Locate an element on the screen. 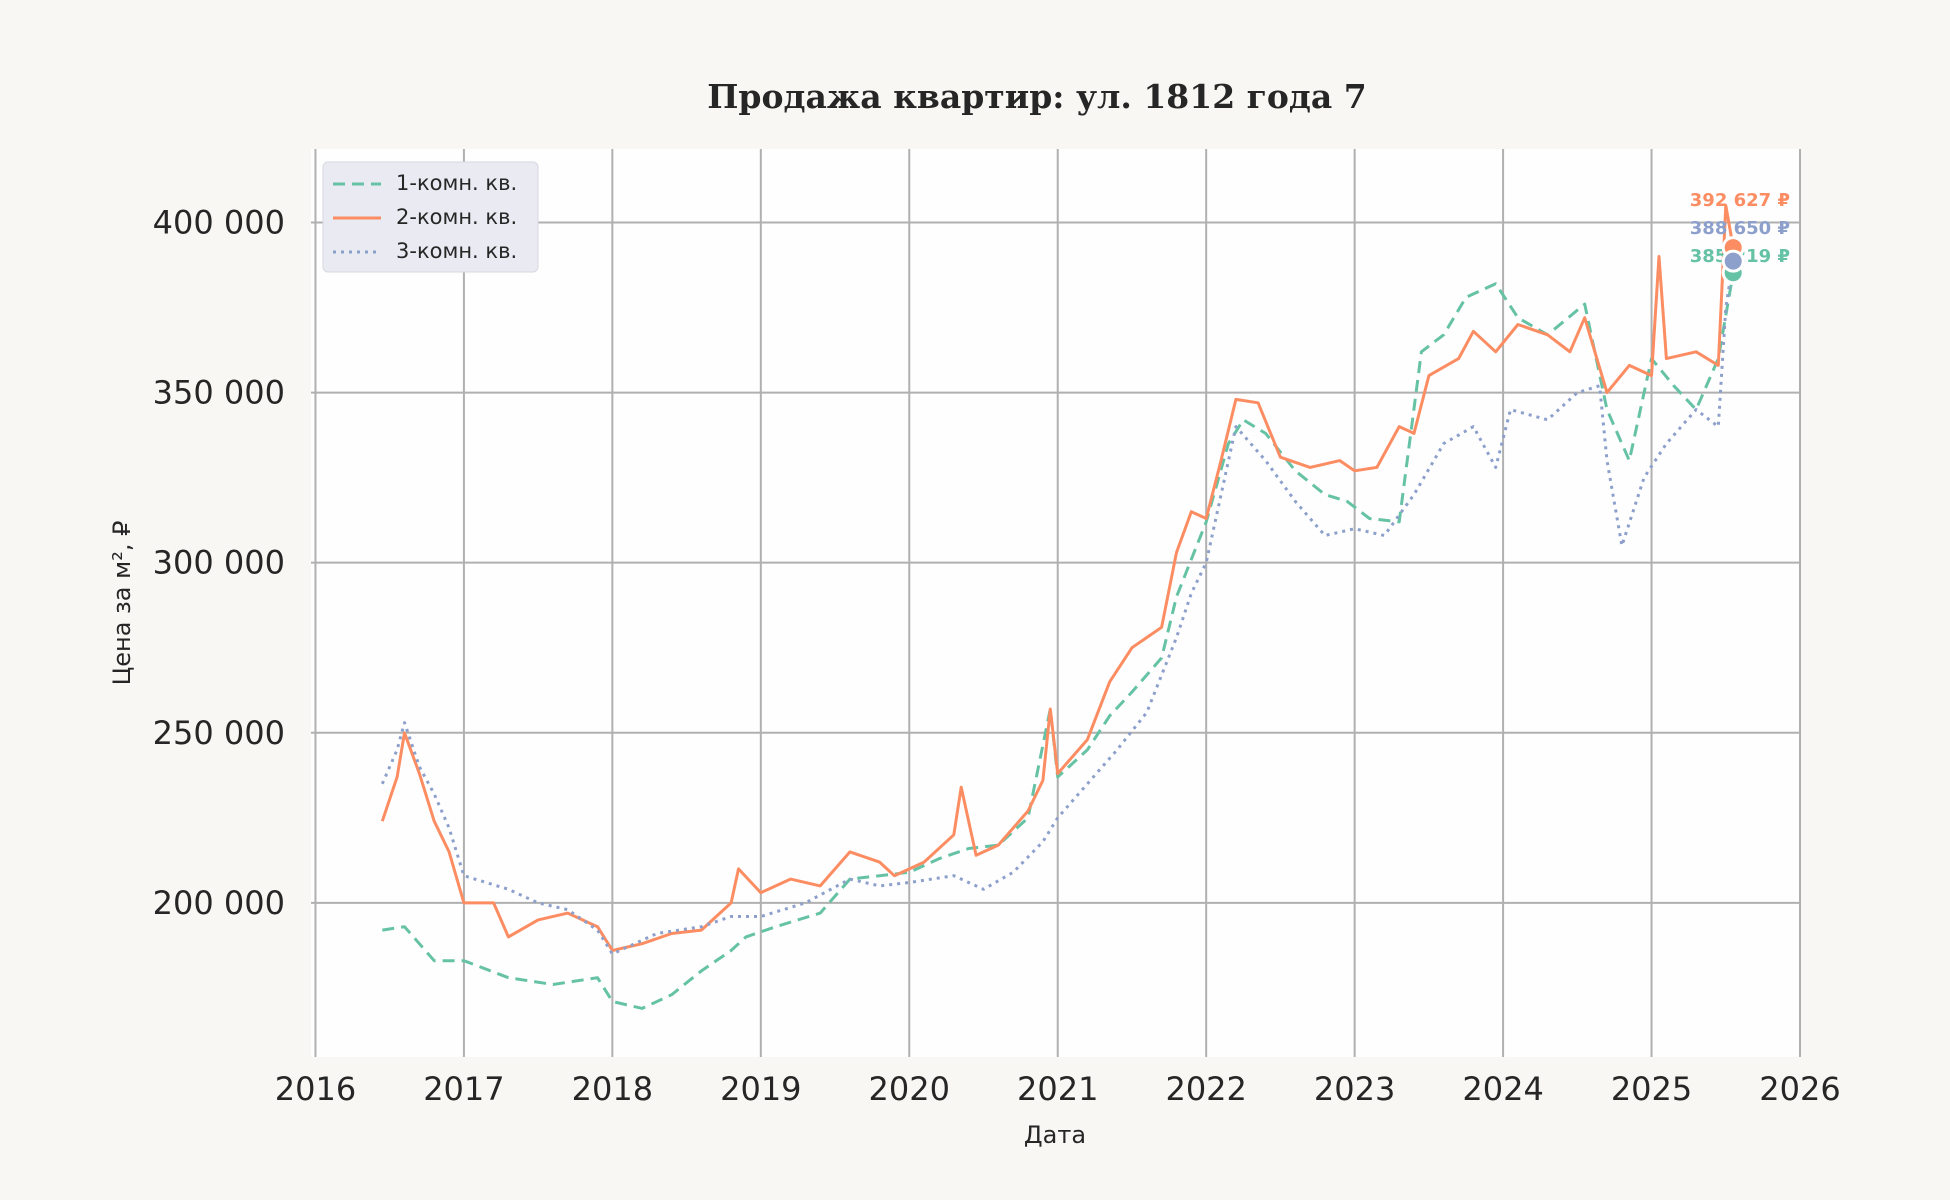 The image size is (1950, 1200). x-tick-label: 2021 is located at coordinates (1057, 1089).